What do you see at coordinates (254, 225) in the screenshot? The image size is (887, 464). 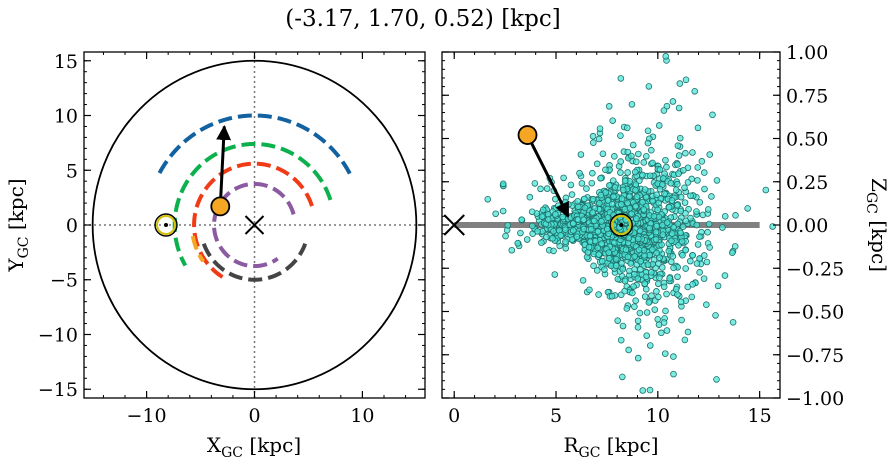 I see `galactic-center-marker` at bounding box center [254, 225].